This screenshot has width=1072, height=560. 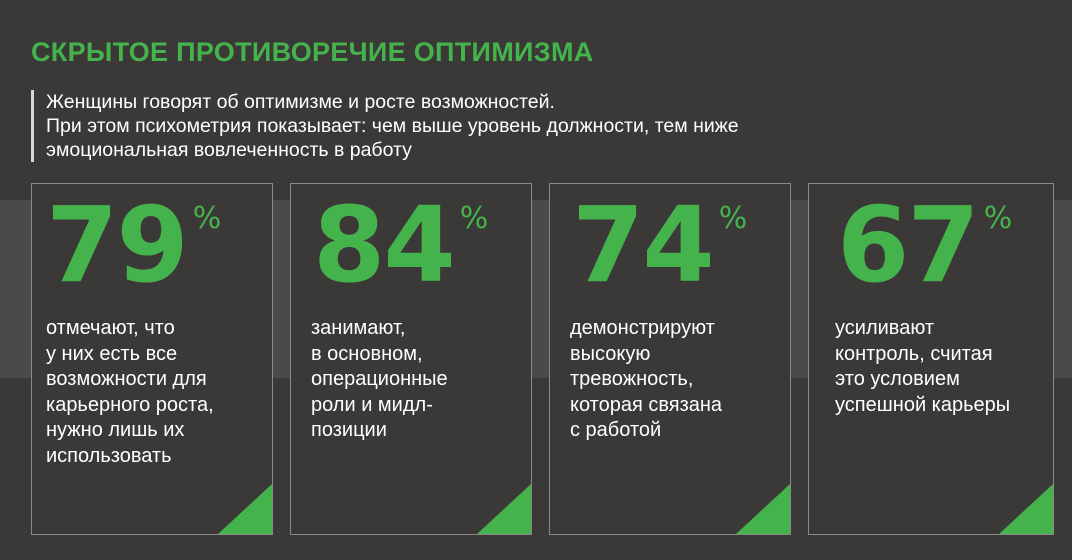 What do you see at coordinates (126, 379) in the screenshot?
I see `description-line: возможности для` at bounding box center [126, 379].